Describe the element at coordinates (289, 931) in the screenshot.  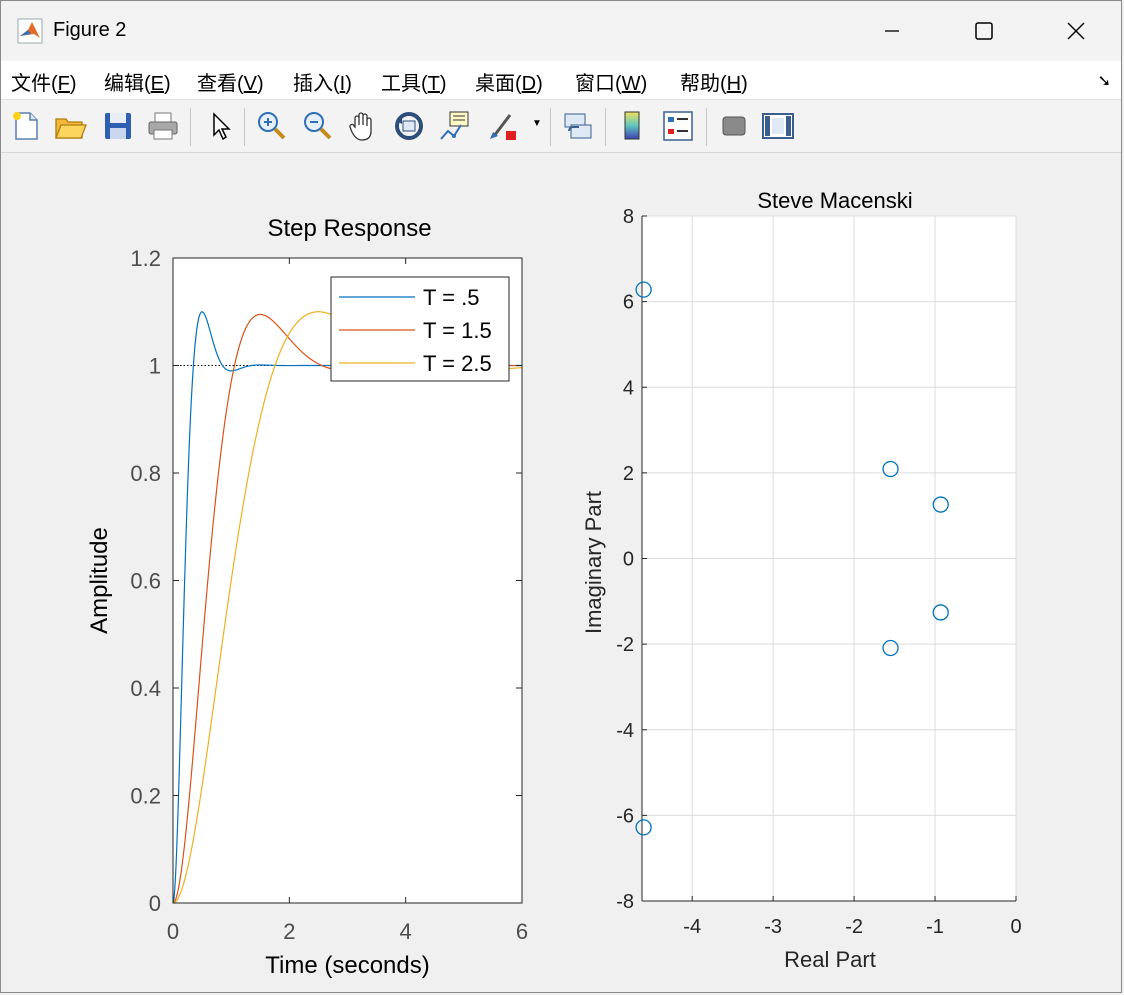
I see `x-tick-label: 2` at that location.